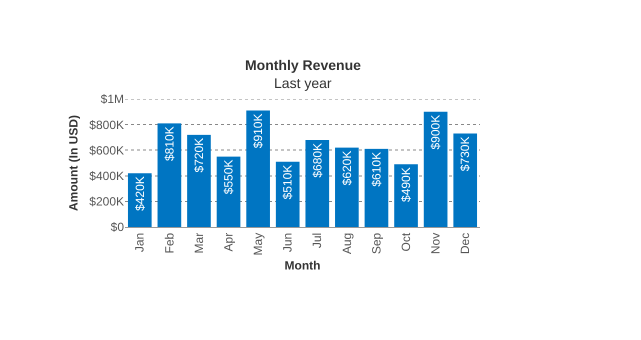 This screenshot has height=340, width=641. Describe the element at coordinates (73, 163) in the screenshot. I see `y-axis-title: Amount (In USD)` at that location.